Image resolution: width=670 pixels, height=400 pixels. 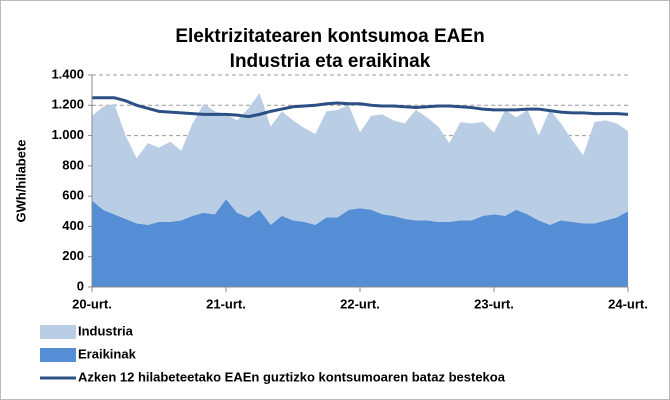 What do you see at coordinates (73, 164) in the screenshot?
I see `y-tick-label: 800` at bounding box center [73, 164].